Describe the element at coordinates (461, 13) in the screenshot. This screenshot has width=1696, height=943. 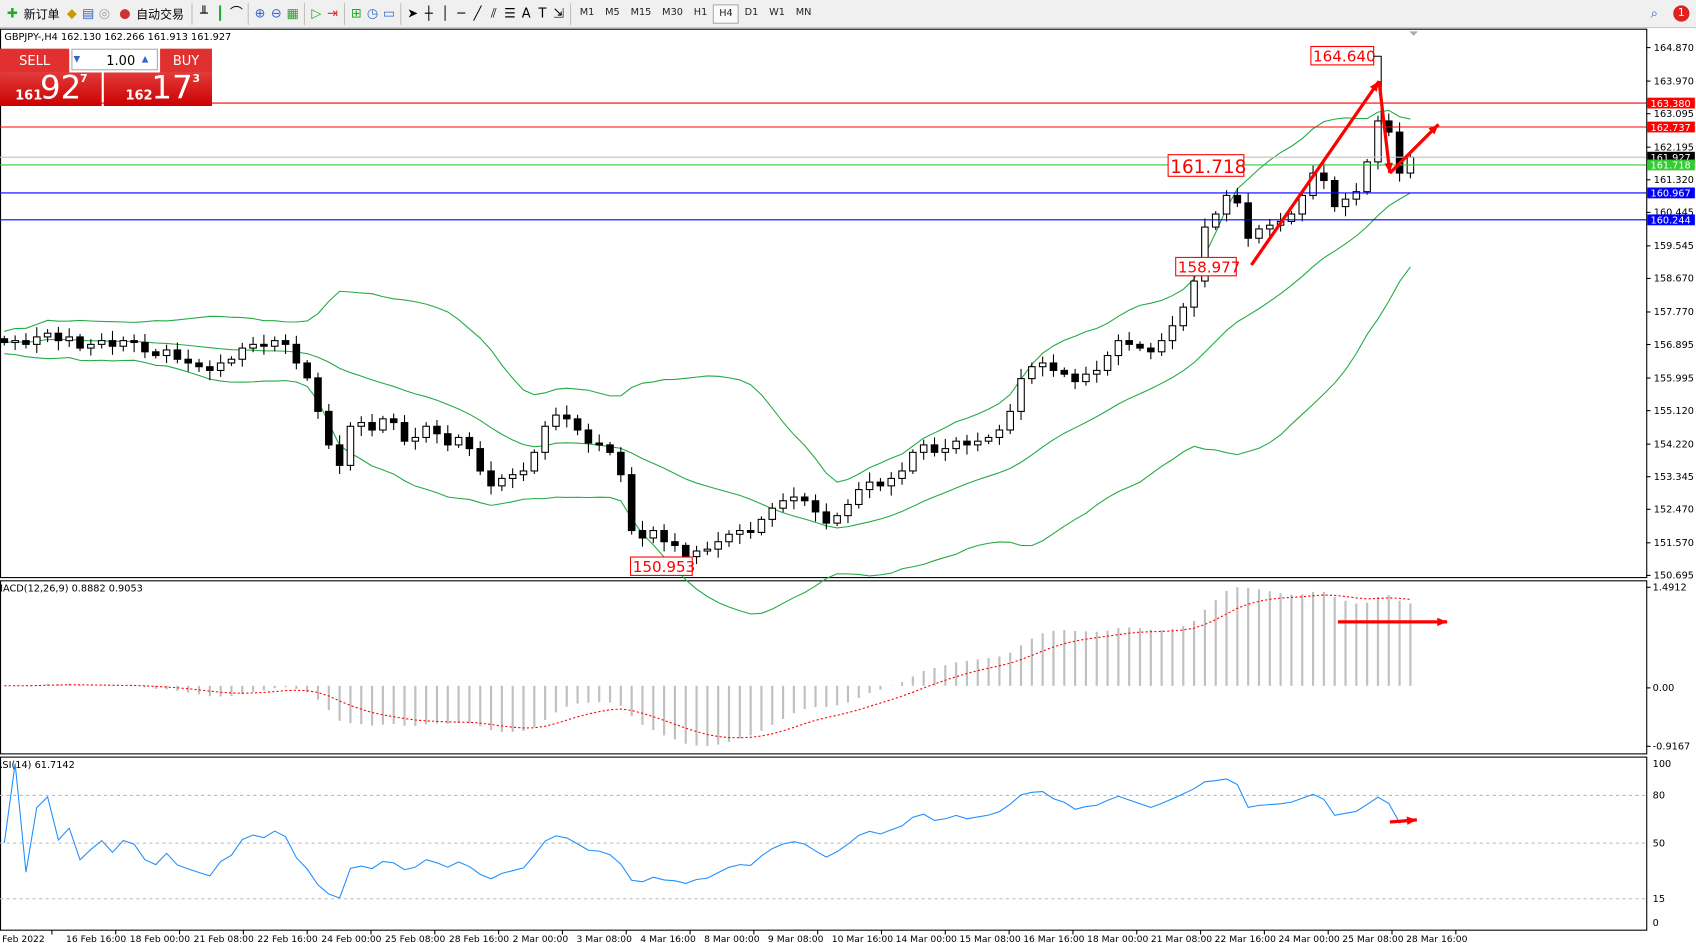
I see `horizontal-line-icon: ─` at that location.